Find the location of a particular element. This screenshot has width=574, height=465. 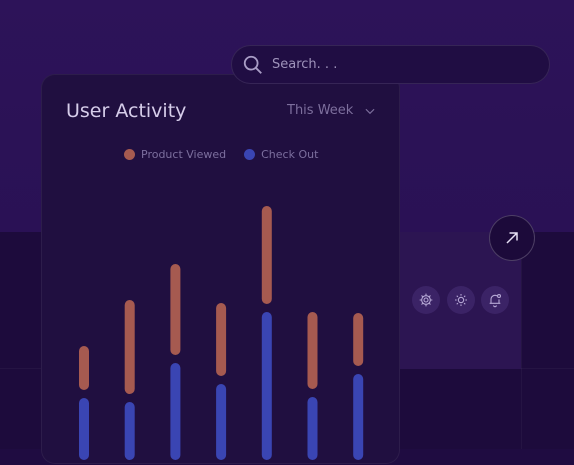

chart-legend: Product Viewed Check Out is located at coordinates (230, 154).